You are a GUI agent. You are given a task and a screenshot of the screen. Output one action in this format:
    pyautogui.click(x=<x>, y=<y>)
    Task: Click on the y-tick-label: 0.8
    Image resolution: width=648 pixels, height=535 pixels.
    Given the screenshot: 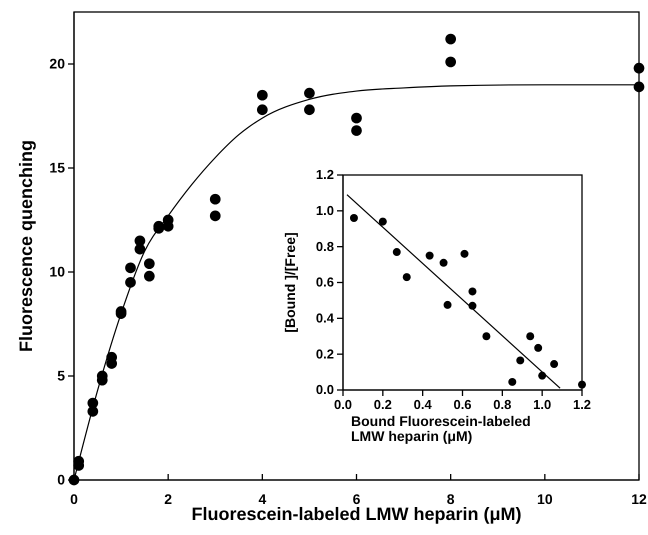 What is the action you would take?
    pyautogui.click(x=325, y=246)
    